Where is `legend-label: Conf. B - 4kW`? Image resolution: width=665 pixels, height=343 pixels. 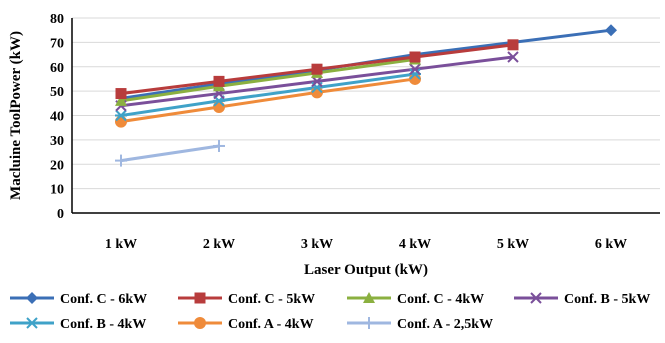 legend-label: Conf. B - 4kW is located at coordinates (103, 324).